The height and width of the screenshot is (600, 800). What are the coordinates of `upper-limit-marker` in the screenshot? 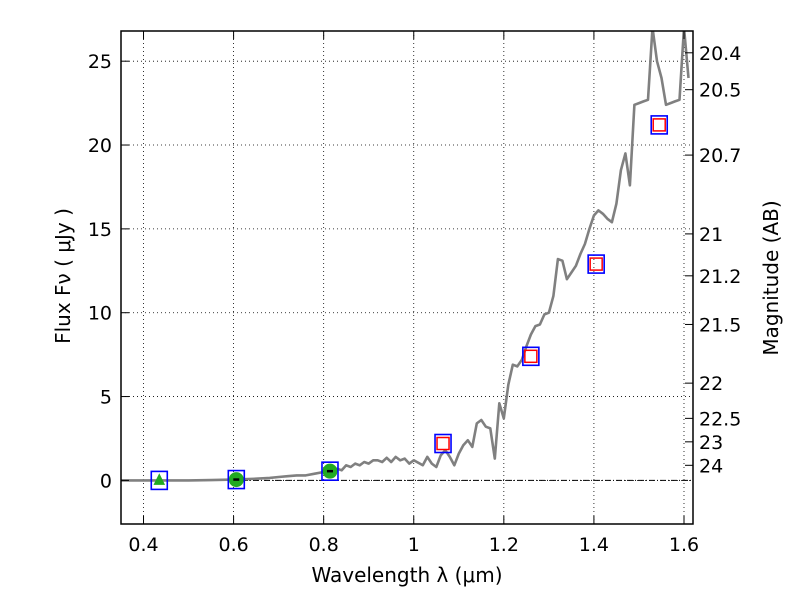 It's located at (159, 479).